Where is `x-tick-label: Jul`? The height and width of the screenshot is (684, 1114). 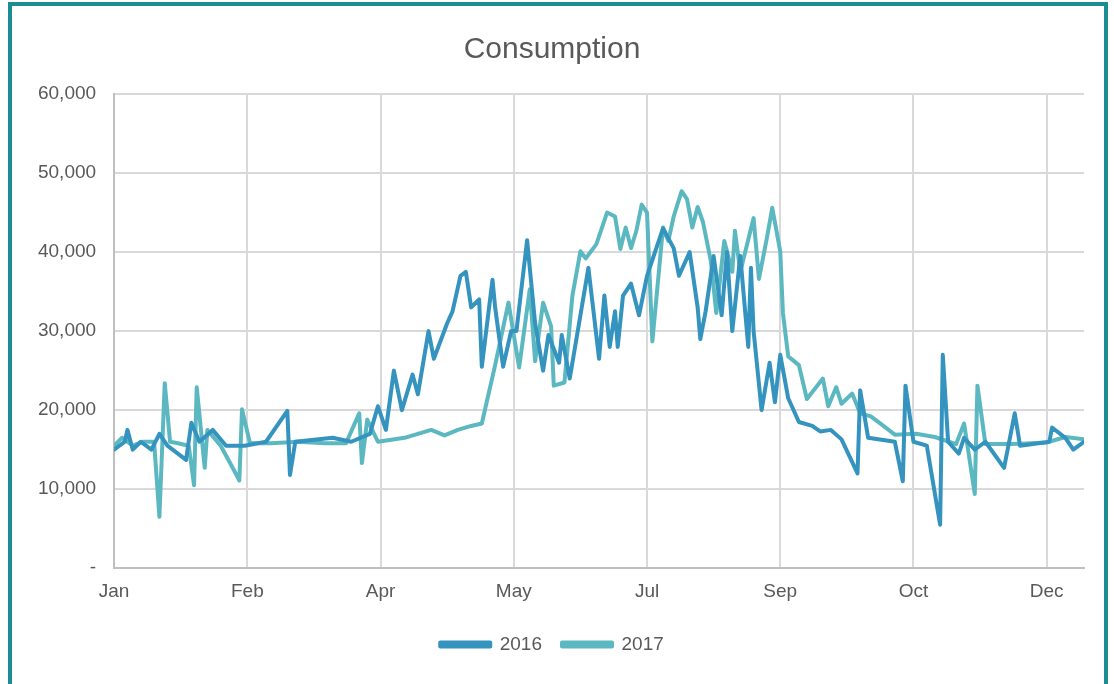
x-tick-label: Jul is located at coordinates (647, 590).